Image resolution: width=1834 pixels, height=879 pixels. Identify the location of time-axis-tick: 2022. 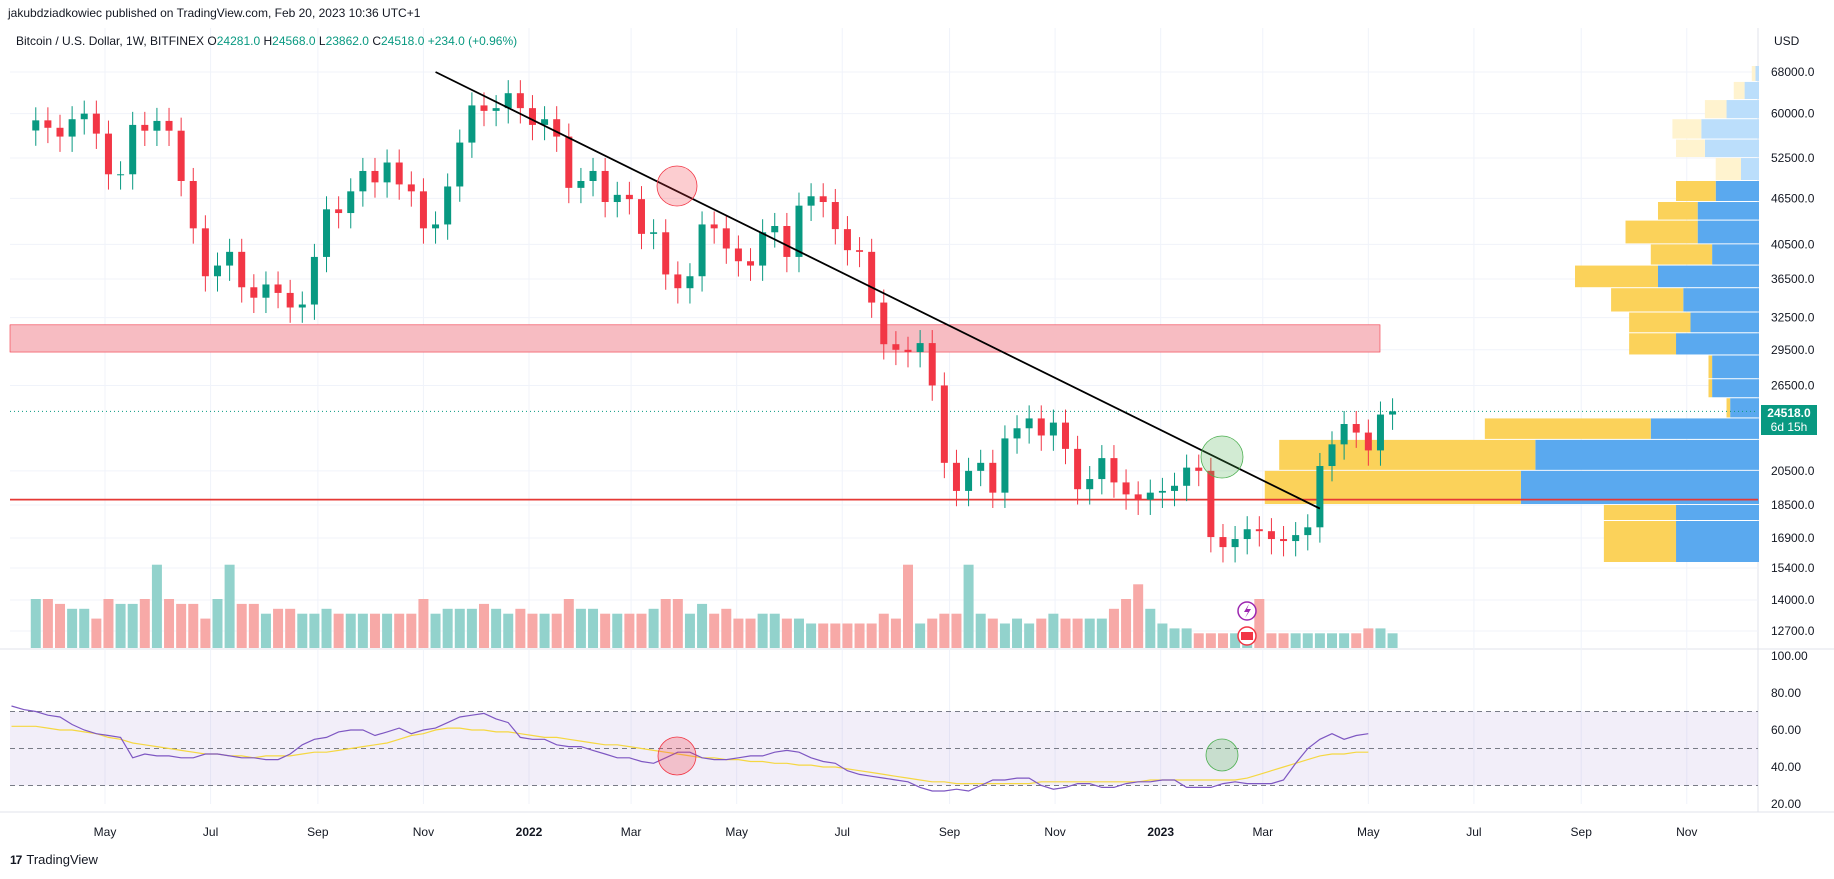
(529, 832).